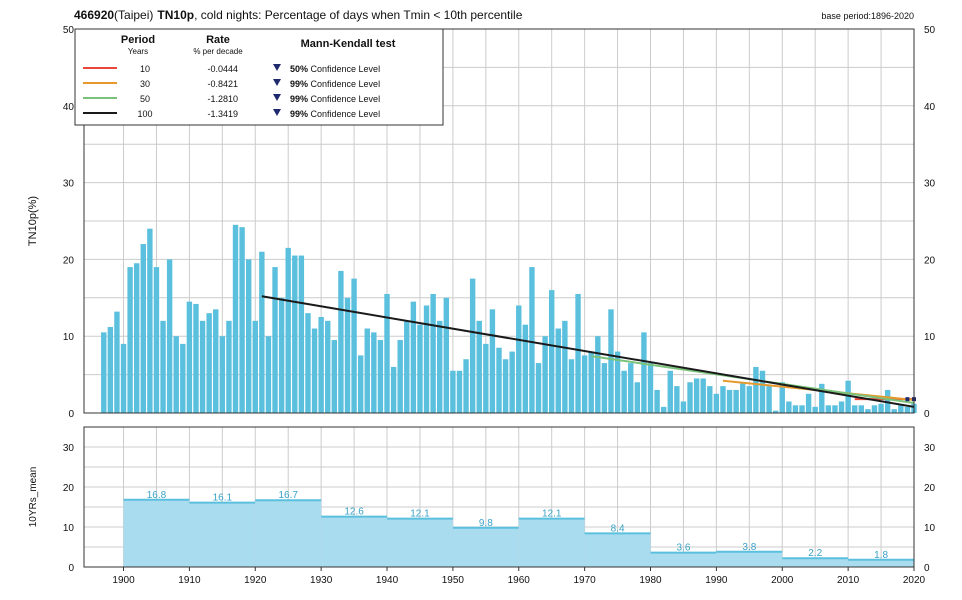 The width and height of the screenshot is (962, 600). I want to click on bar-1942, so click(400, 376).